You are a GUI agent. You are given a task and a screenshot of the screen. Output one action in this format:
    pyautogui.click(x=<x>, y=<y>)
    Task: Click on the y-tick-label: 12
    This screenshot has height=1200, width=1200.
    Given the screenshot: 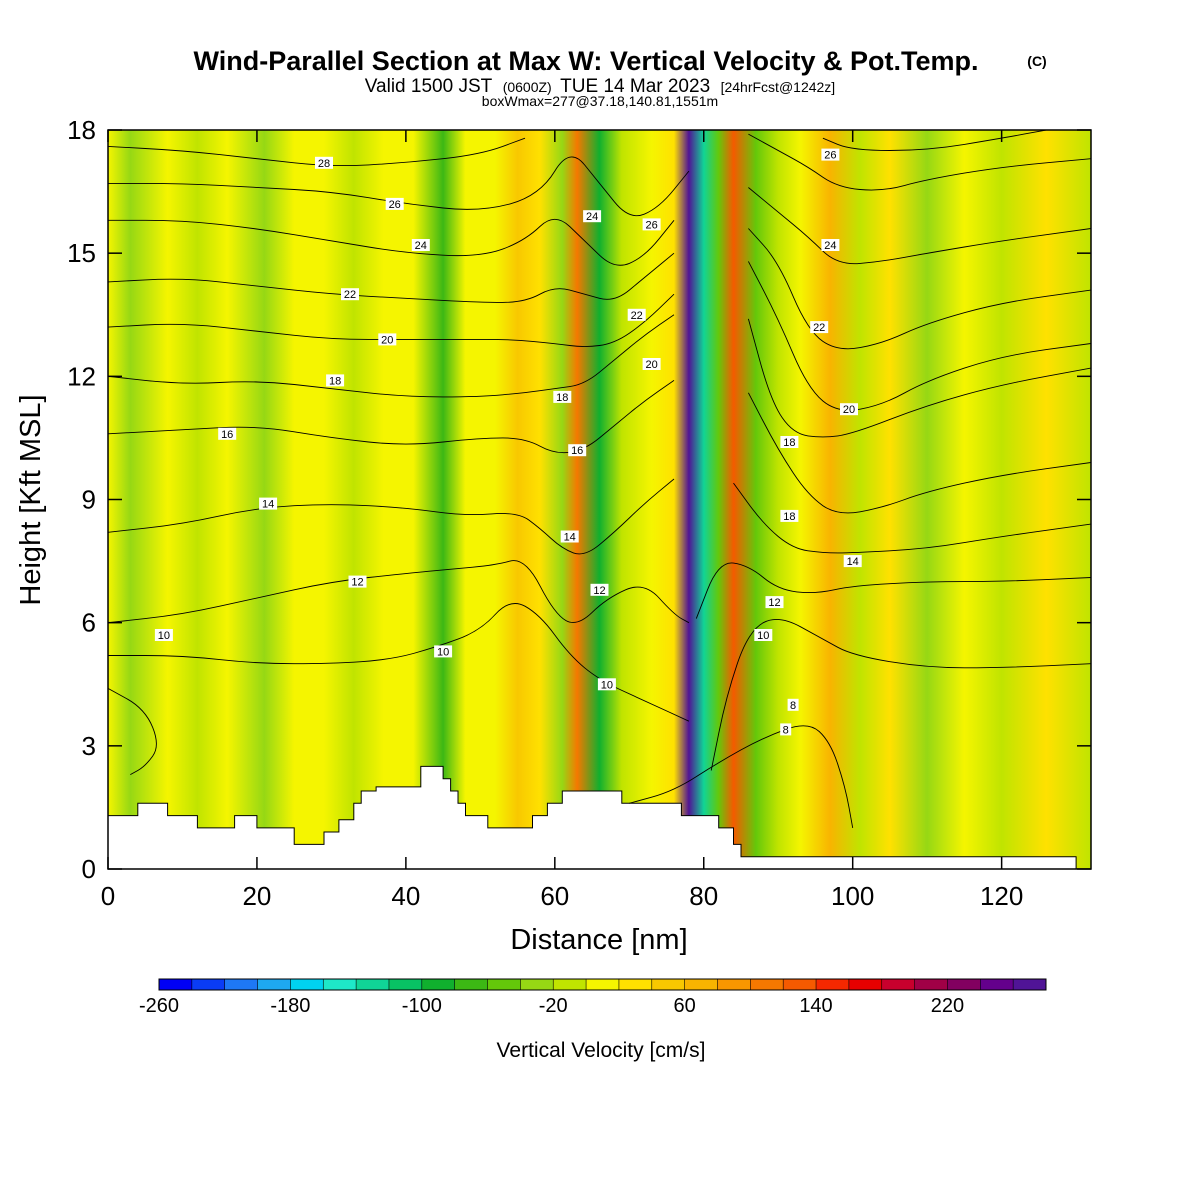 What is the action you would take?
    pyautogui.click(x=81, y=376)
    